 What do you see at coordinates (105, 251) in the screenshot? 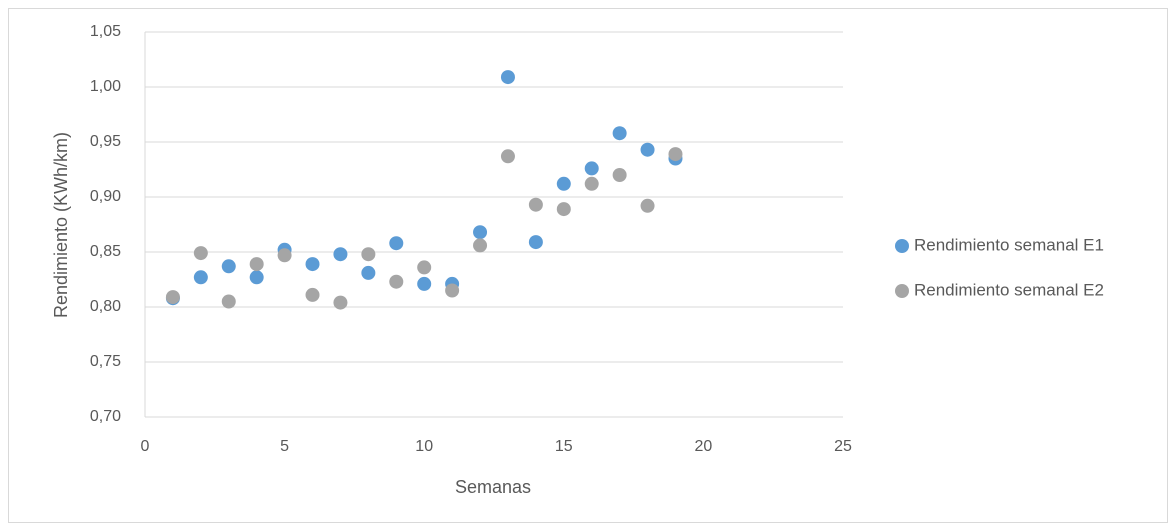
I see `y-tick-label: 0,85` at bounding box center [105, 251].